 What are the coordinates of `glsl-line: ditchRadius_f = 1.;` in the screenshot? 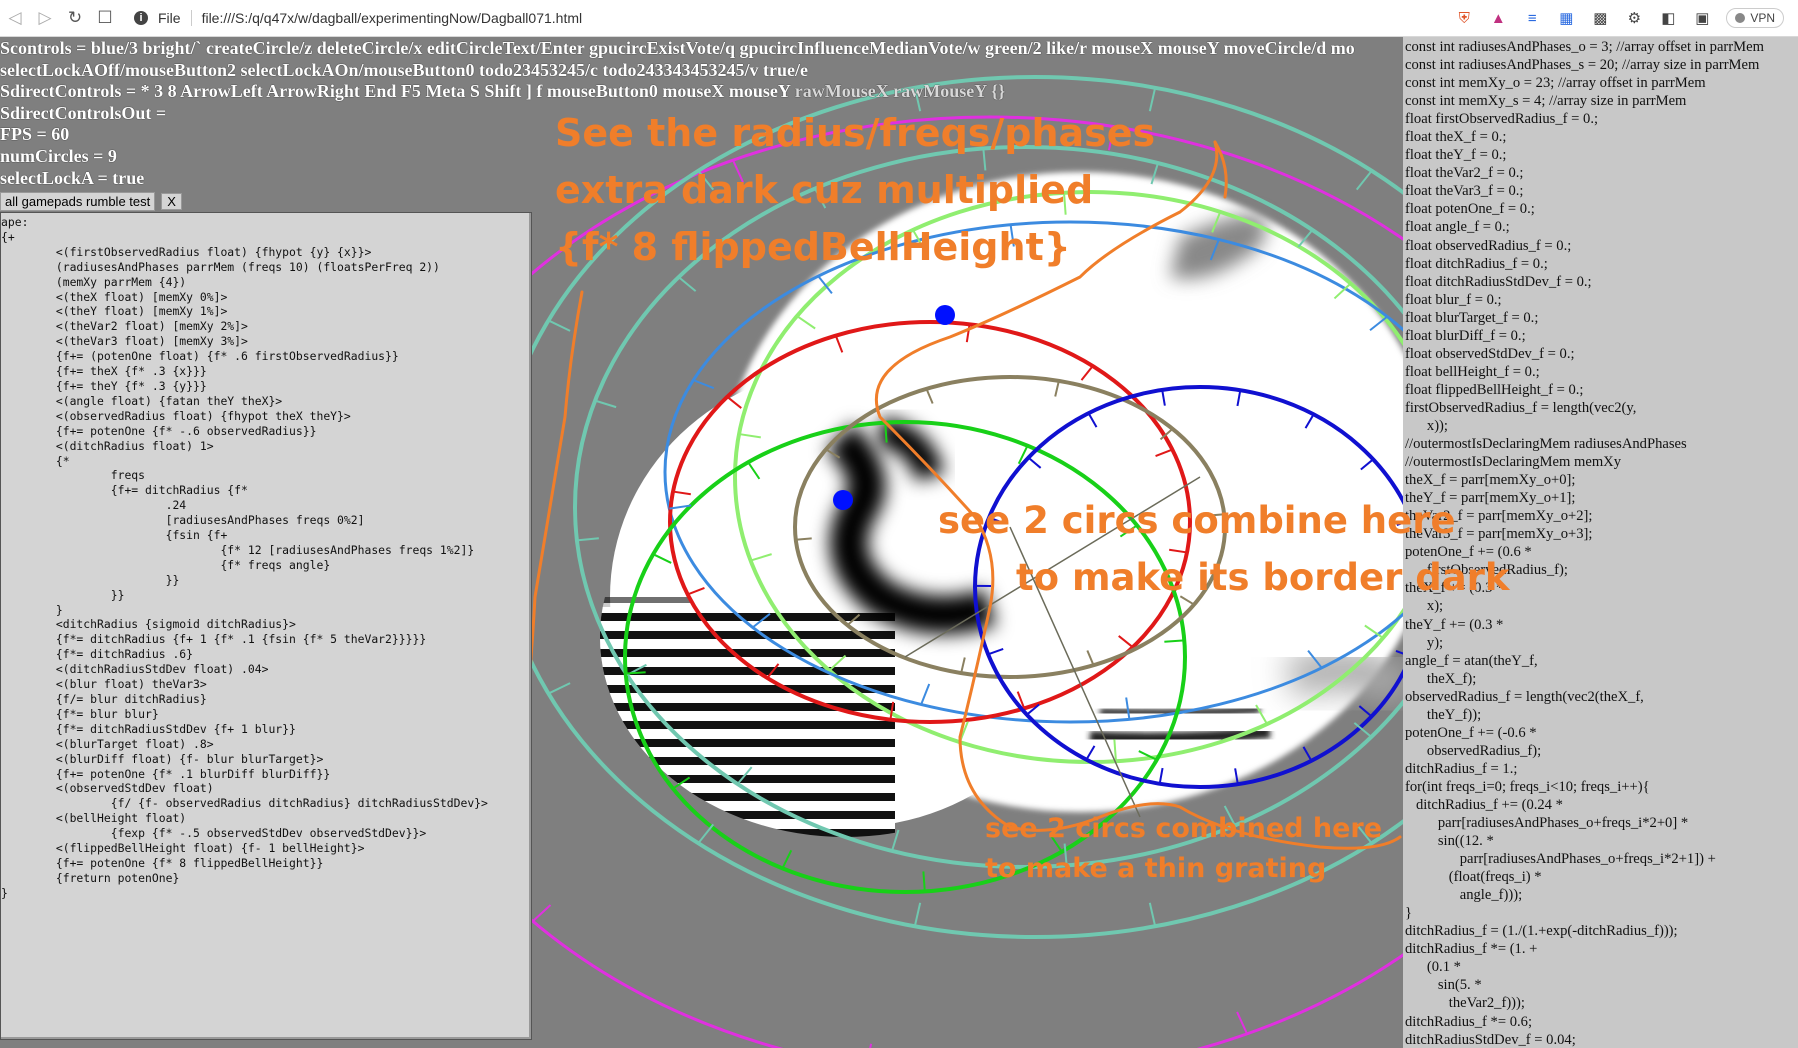 It's located at (1461, 768).